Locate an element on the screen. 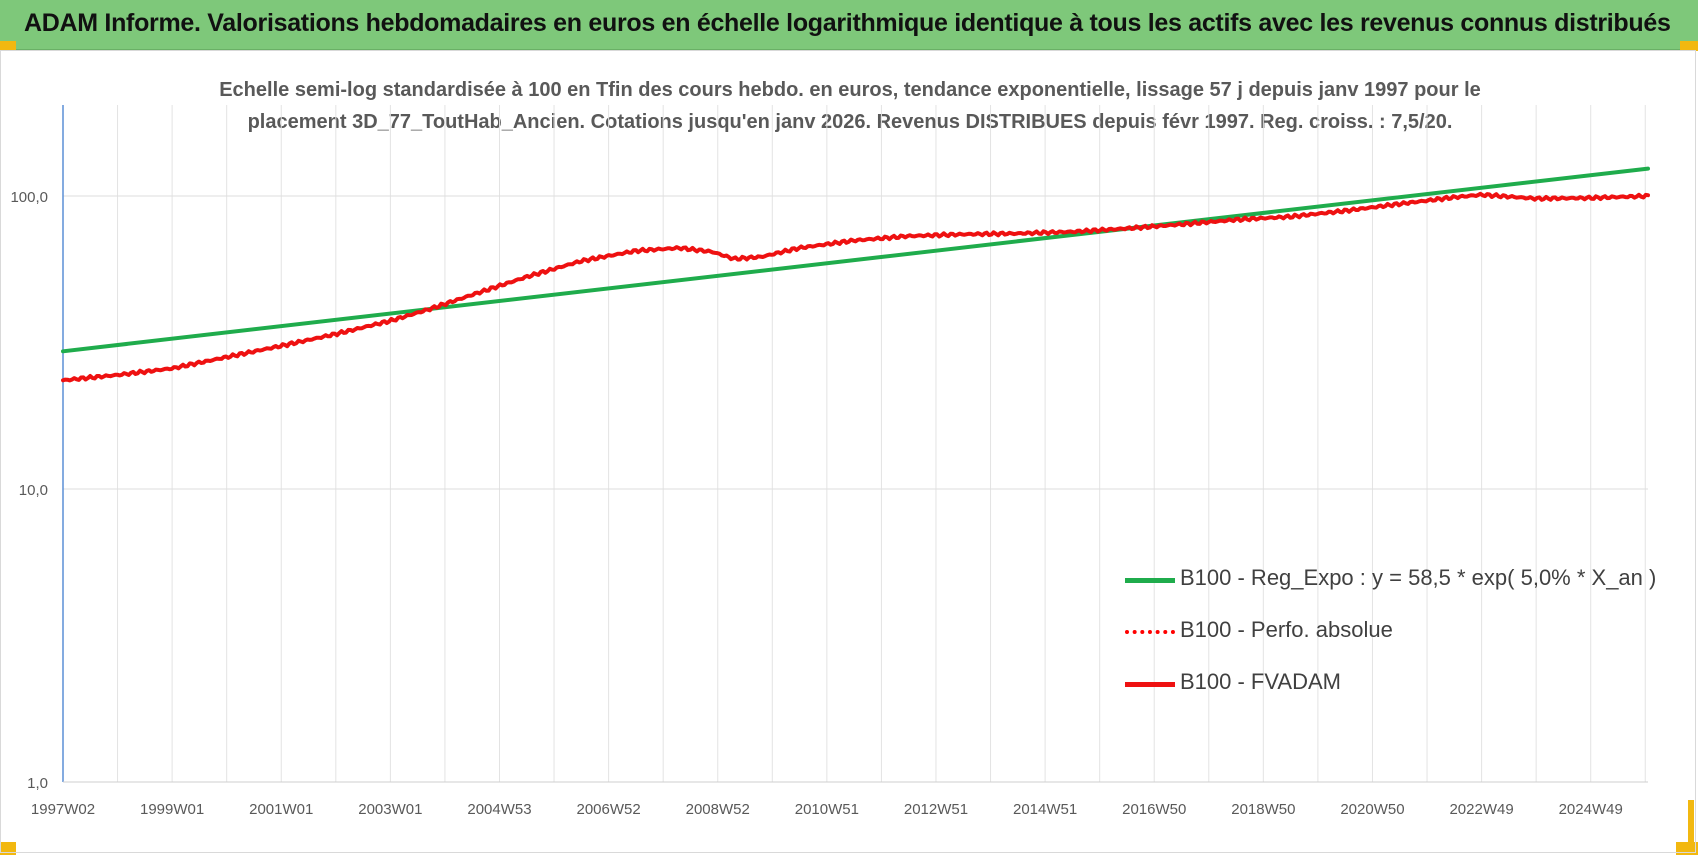  legend-swatch-fvadam is located at coordinates (1150, 684).